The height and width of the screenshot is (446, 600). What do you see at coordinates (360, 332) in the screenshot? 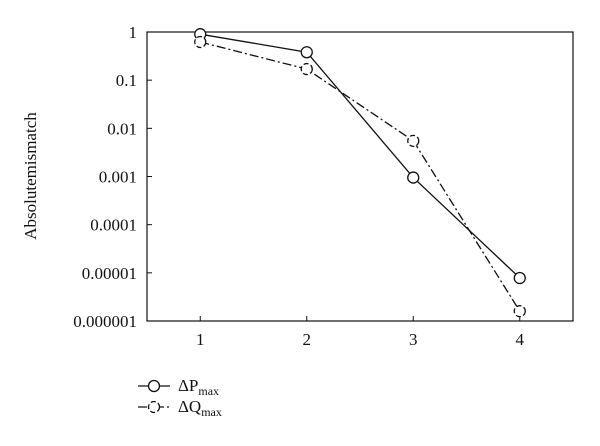
I see `x-axis-ticks: 1 2 3 4` at bounding box center [360, 332].